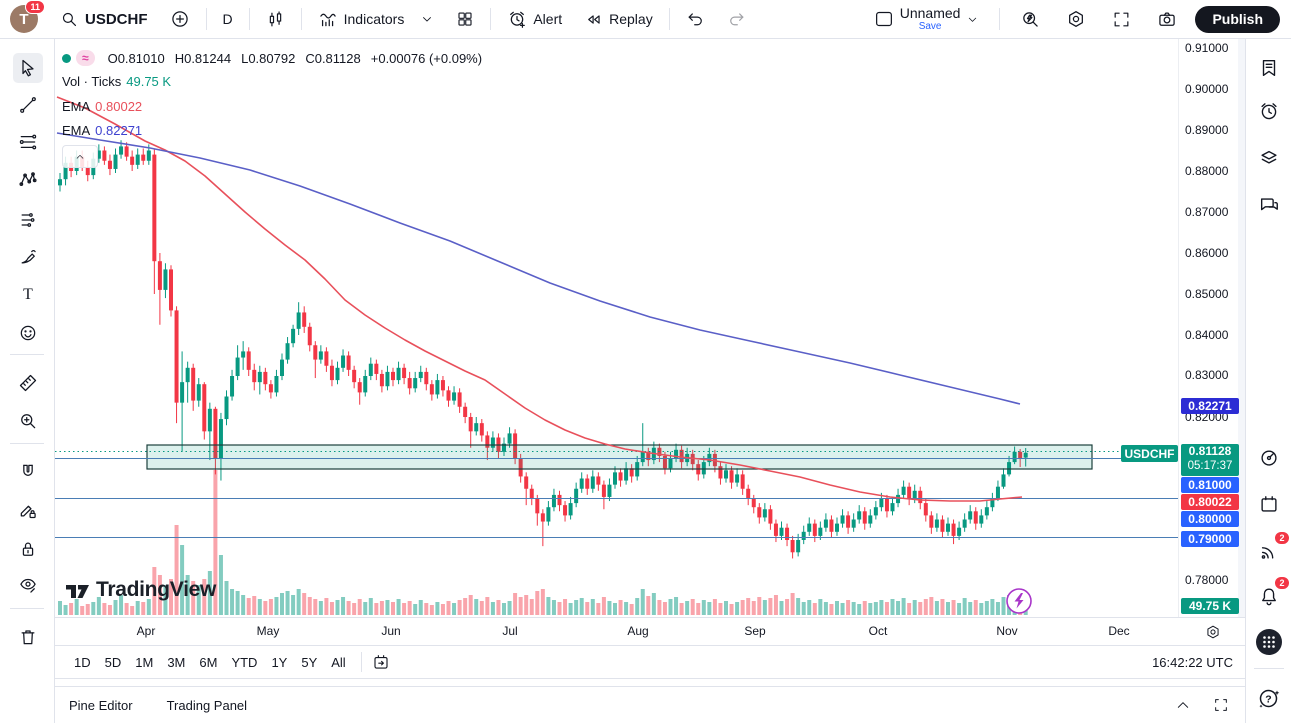 This screenshot has height=723, width=1291. Describe the element at coordinates (338, 662) in the screenshot. I see `range-all: All` at that location.